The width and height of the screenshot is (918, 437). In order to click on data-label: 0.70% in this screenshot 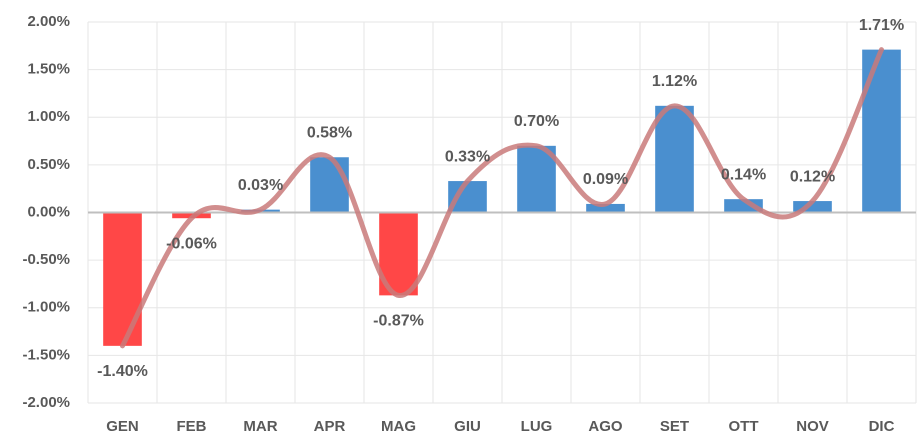, I will do `click(536, 121)`.